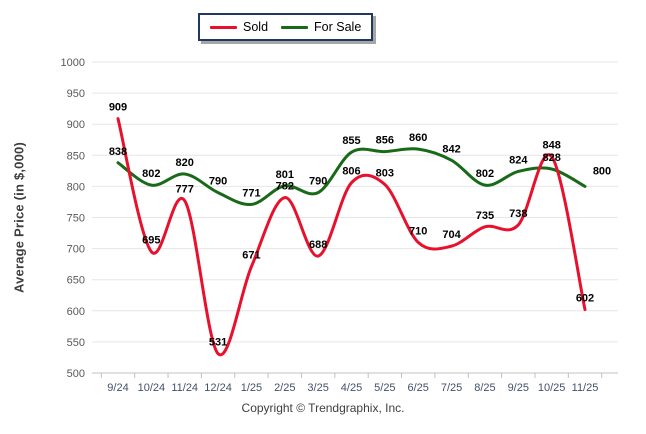 The image size is (646, 434). I want to click on x-tick-label: 2/25, so click(284, 388).